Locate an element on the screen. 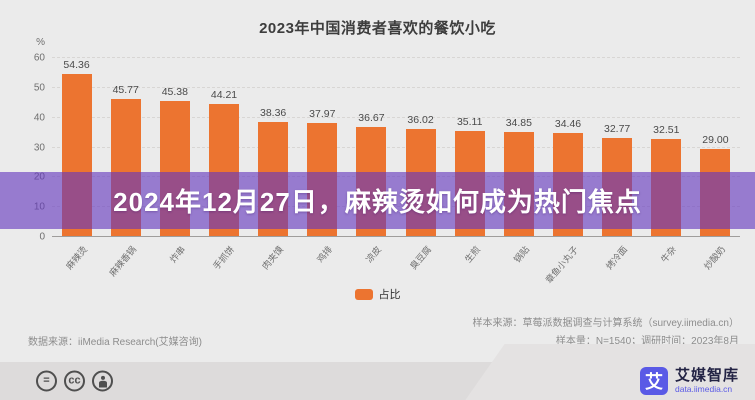  headline-text: 2024年12月27日，麻辣烫如何成为热门焦点 is located at coordinates (377, 202).